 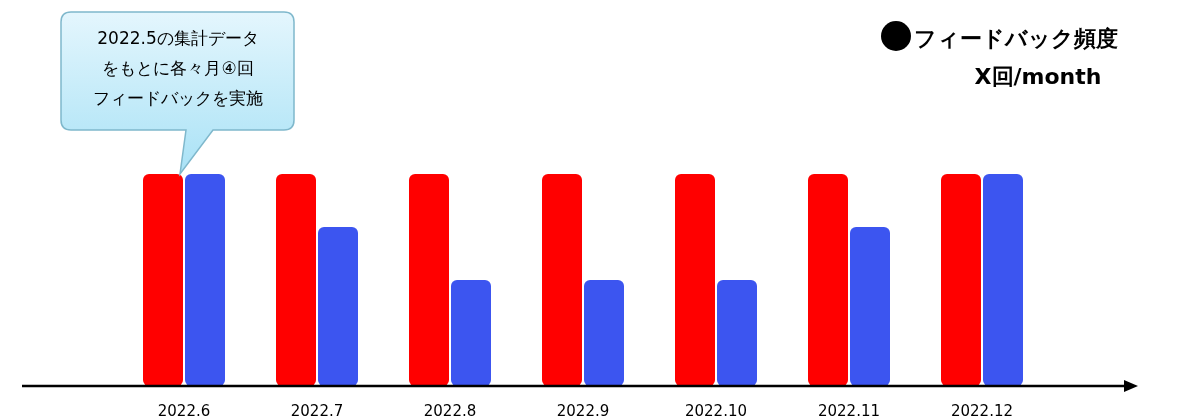 I want to click on x-tick-label: 2022.12, so click(x=982, y=409).